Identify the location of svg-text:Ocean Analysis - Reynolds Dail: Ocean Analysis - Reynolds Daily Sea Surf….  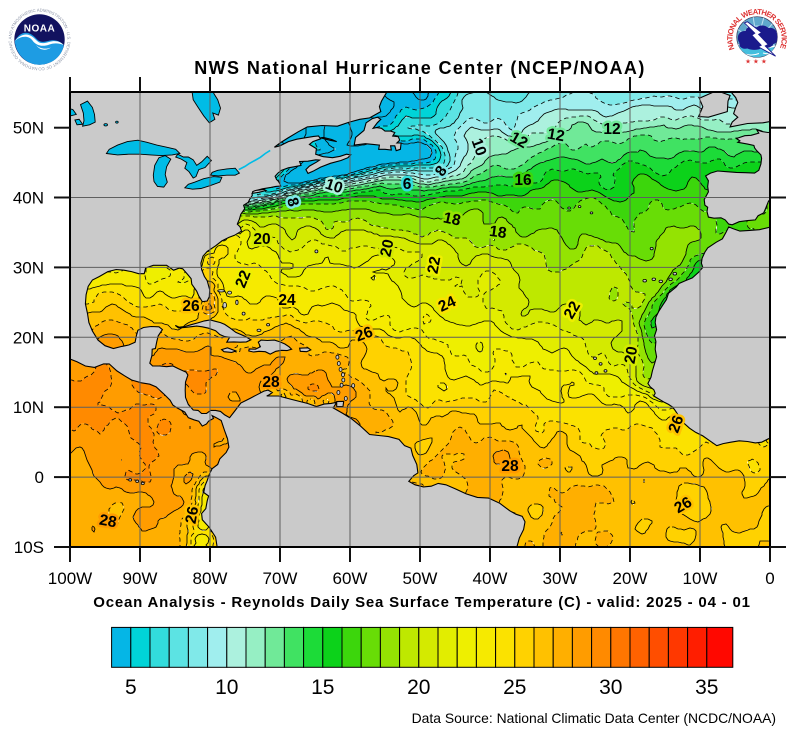
(421, 602).